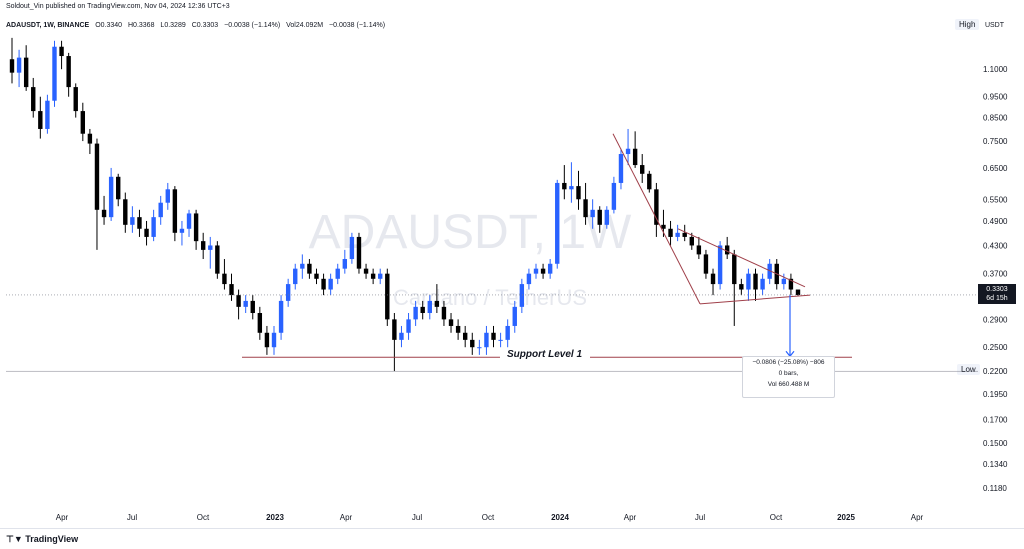  I want to click on high-value: H0.3368, so click(141, 25).